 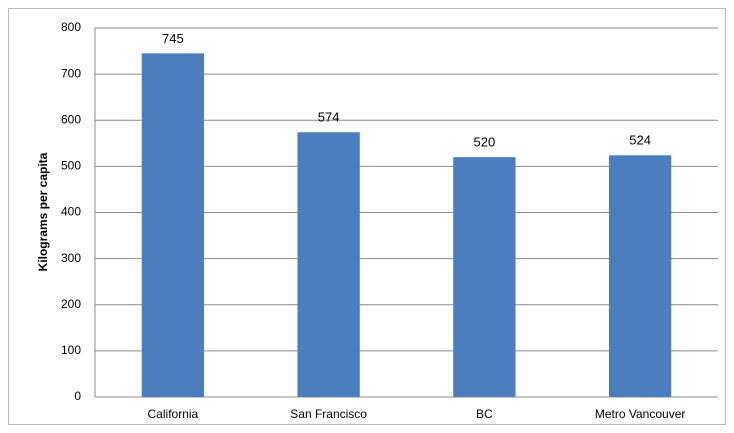 I want to click on y-axis-label: Kilograms per capita, so click(x=43, y=211).